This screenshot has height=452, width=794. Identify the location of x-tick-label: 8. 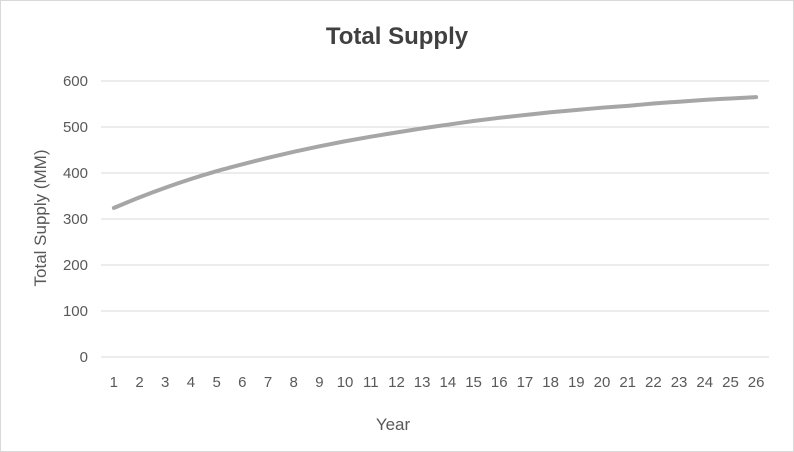
(294, 382).